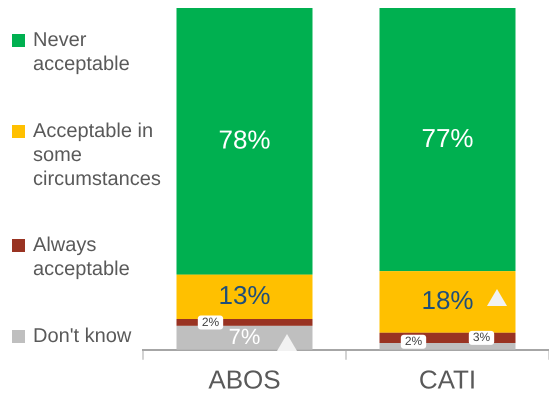 The height and width of the screenshot is (403, 549). Describe the element at coordinates (244, 139) in the screenshot. I see `data-label: 78%` at that location.